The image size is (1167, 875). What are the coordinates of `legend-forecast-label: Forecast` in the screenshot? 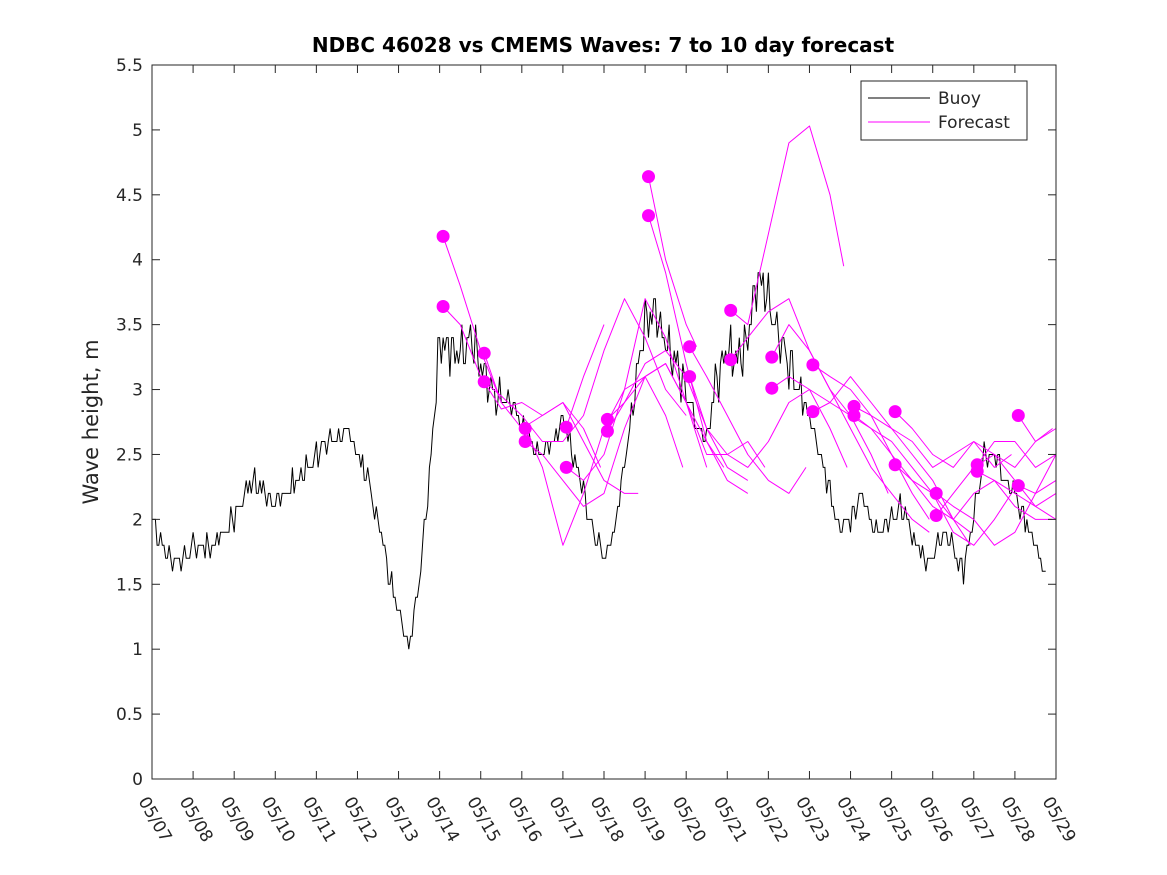 It's located at (974, 123).